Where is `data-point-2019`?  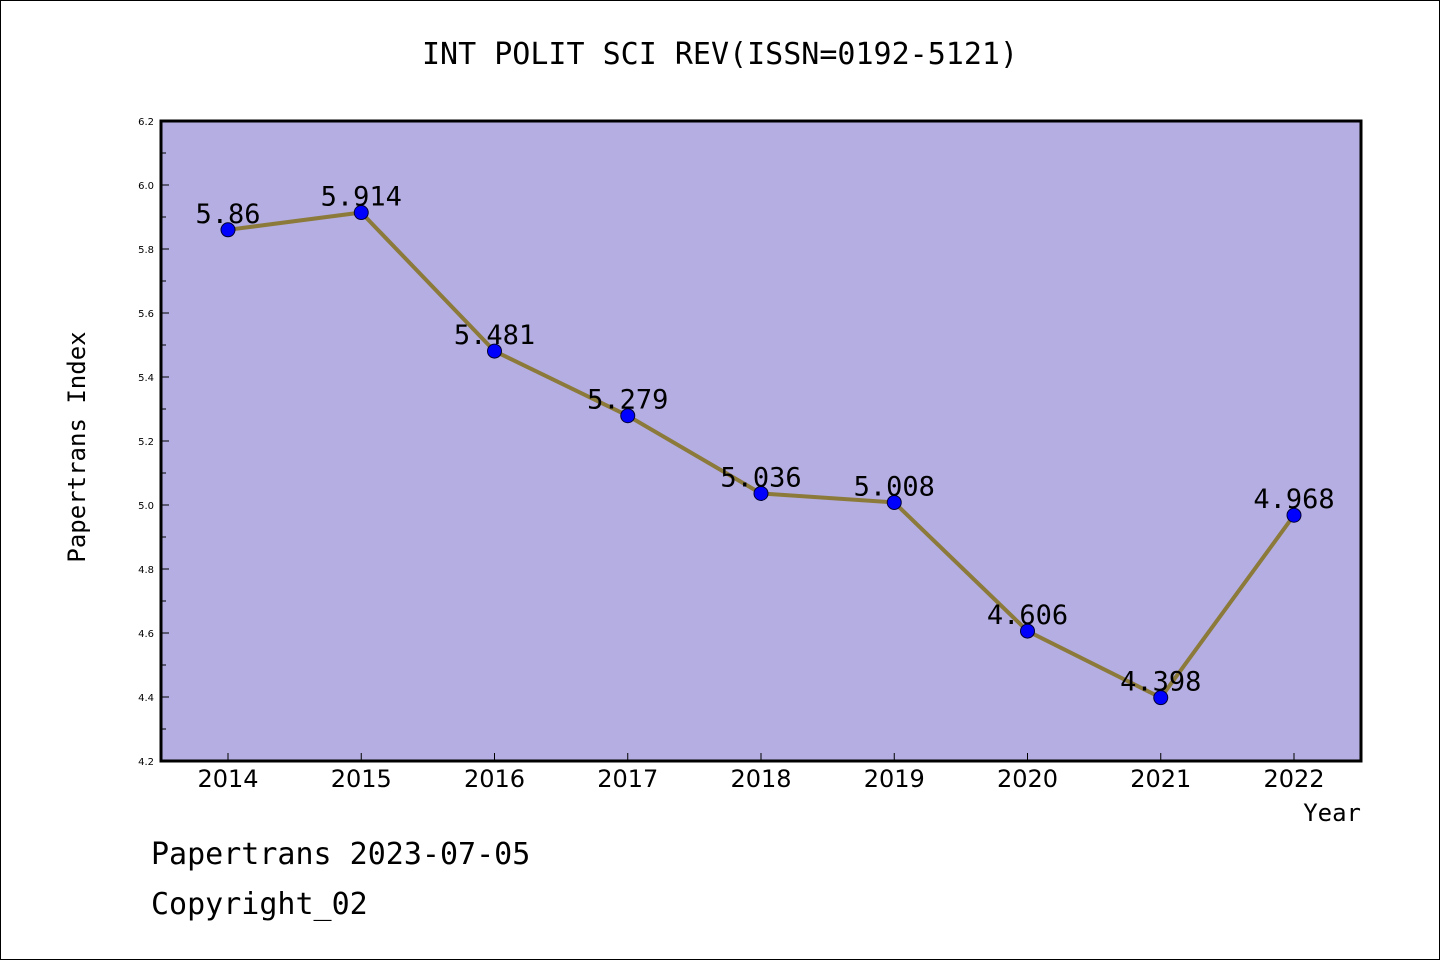
data-point-2019 is located at coordinates (894, 502).